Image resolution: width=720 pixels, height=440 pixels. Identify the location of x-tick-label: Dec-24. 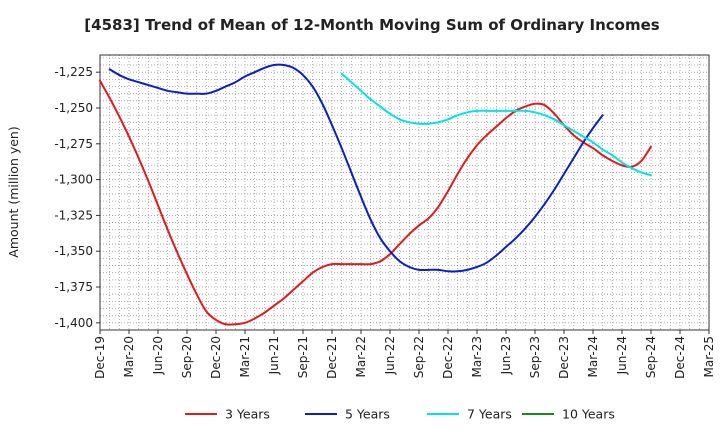
(680, 357).